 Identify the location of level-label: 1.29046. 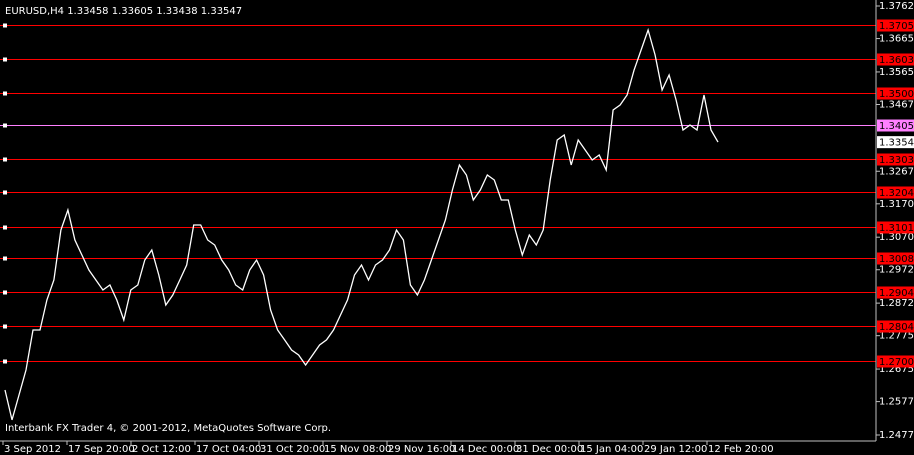
(896, 293).